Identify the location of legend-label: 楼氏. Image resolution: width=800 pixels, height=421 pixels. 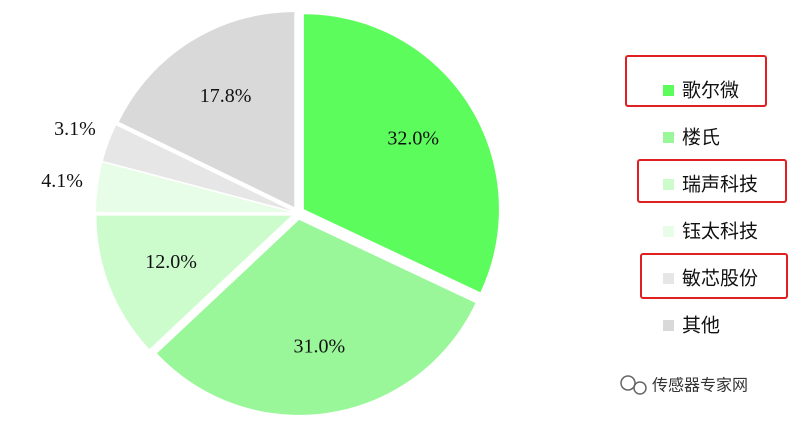
(701, 138).